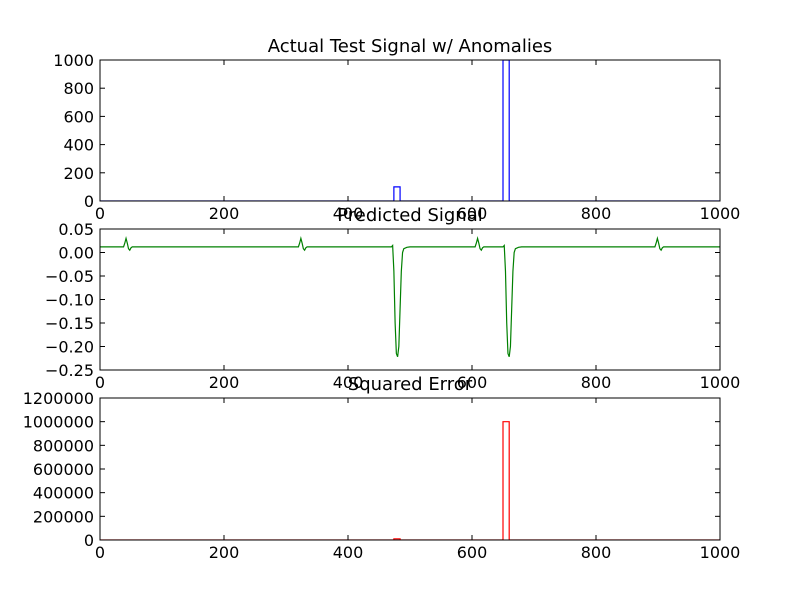  What do you see at coordinates (78, 88) in the screenshot?
I see `y-tick-label: 800` at bounding box center [78, 88].